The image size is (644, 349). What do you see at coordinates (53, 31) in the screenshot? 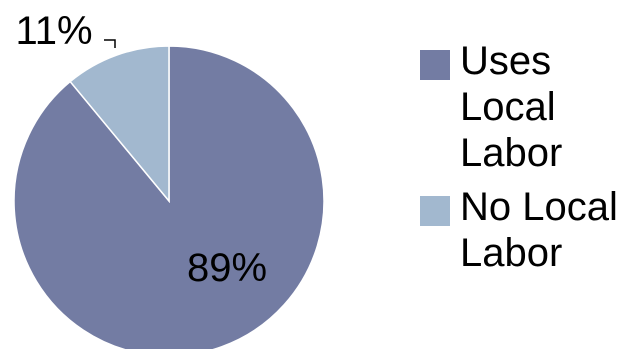
I see `data-label-no-local-labor: 11%` at bounding box center [53, 31].